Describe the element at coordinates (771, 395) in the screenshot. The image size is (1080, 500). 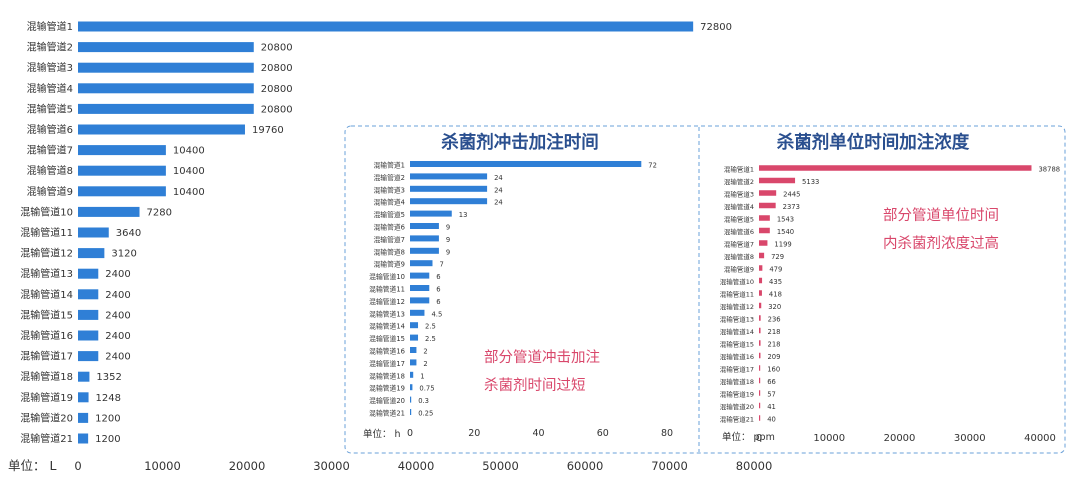
I see `data-label: 57` at that location.